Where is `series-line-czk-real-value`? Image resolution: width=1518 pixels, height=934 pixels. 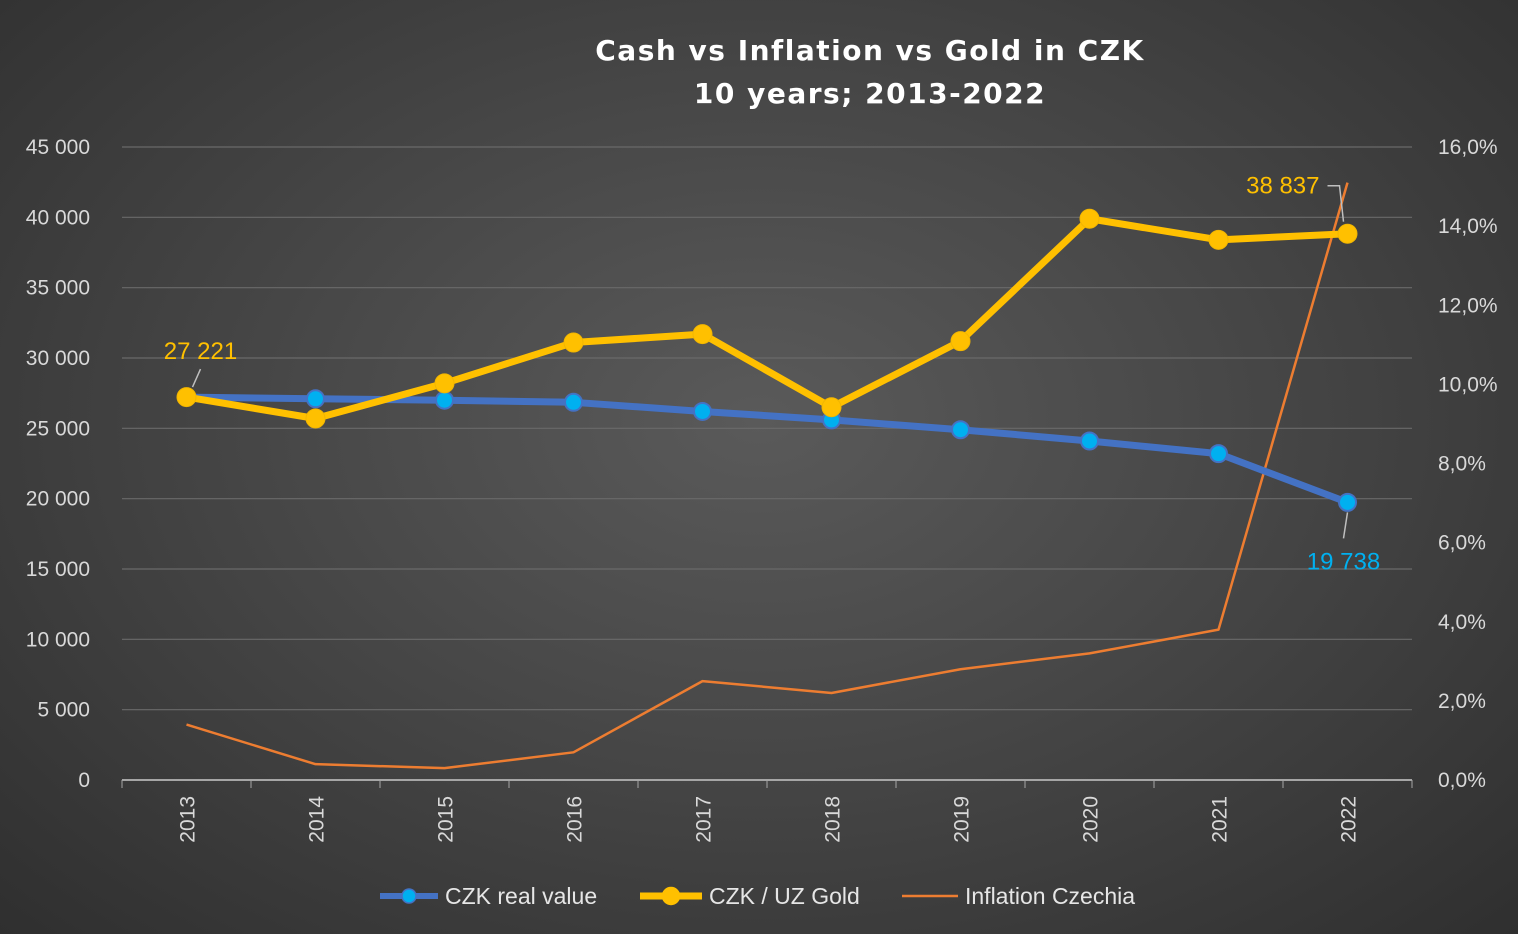
series-line-czk-real-value is located at coordinates (767, 449).